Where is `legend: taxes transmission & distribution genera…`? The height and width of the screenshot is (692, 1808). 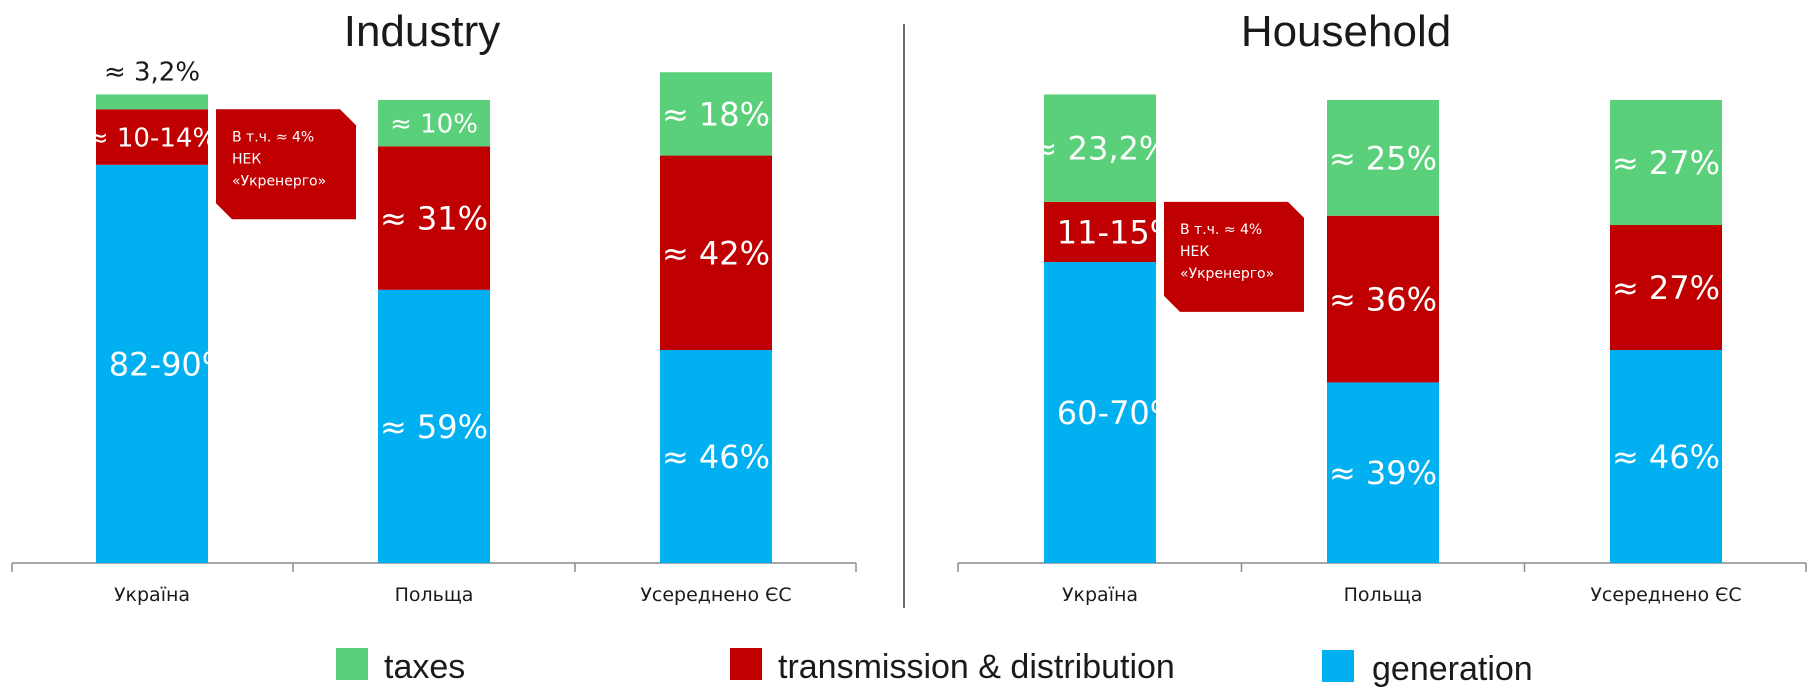 legend: taxes transmission & distribution genera… is located at coordinates (934, 668).